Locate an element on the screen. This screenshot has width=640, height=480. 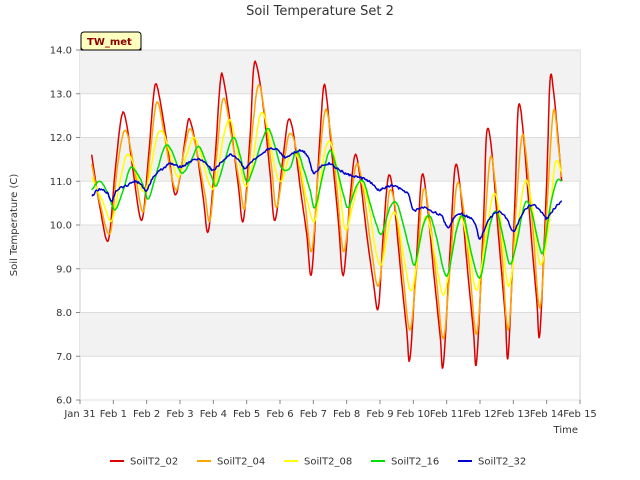
legend-label: SoilT2_02 is located at coordinates (154, 462).